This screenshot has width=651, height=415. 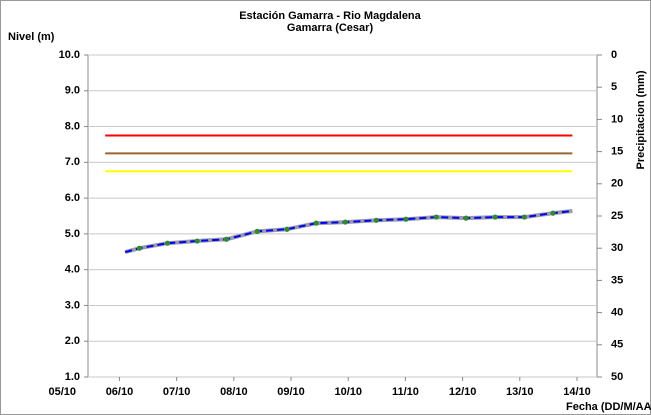 What do you see at coordinates (72, 162) in the screenshot?
I see `y-tick-label: 7.0` at bounding box center [72, 162].